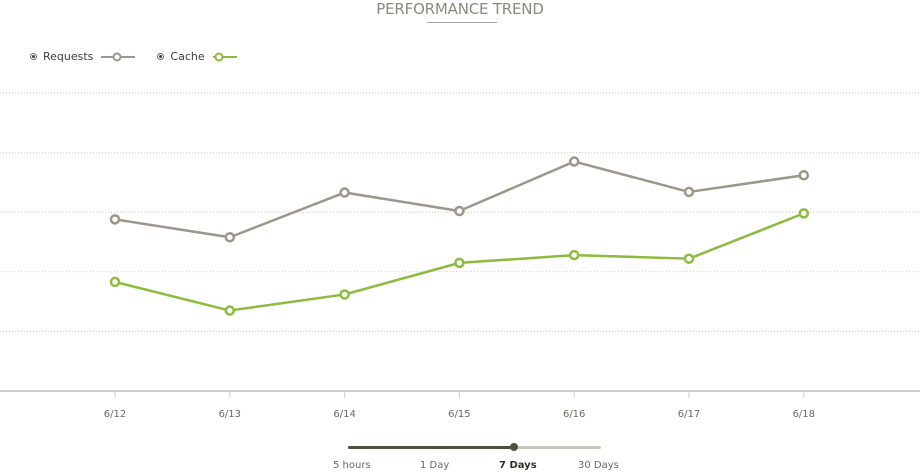 This screenshot has height=473, width=920. What do you see at coordinates (459, 414) in the screenshot?
I see `x-tick-label: 6/15` at bounding box center [459, 414].